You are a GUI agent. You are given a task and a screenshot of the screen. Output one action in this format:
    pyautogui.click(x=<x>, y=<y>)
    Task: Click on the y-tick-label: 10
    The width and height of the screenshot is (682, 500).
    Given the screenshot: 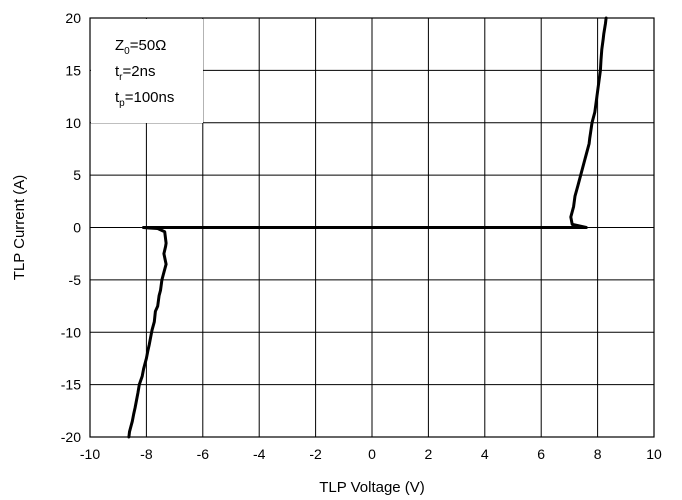 What is the action you would take?
    pyautogui.click(x=73, y=123)
    